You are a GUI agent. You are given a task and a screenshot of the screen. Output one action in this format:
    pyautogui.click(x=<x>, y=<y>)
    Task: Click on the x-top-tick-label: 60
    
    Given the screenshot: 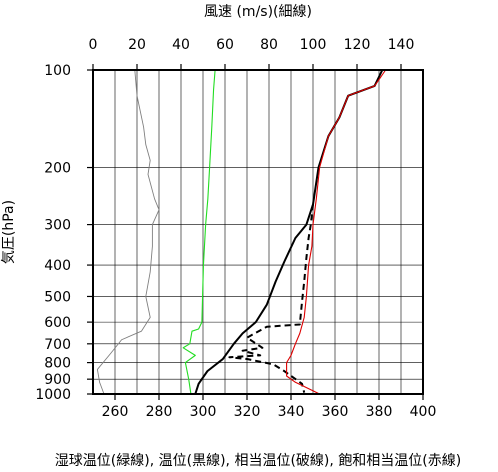 What is the action you would take?
    pyautogui.click(x=225, y=45)
    